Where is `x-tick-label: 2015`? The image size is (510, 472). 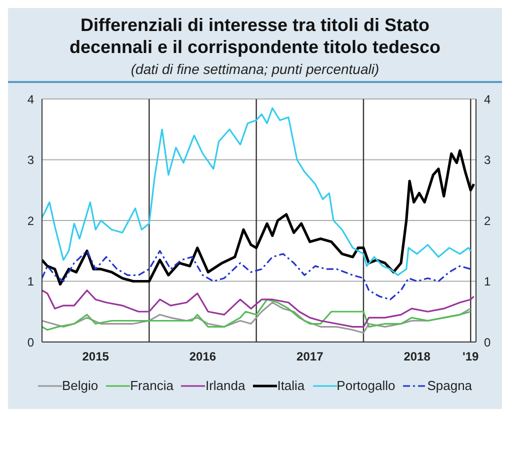 x-tick-label: 2015 is located at coordinates (96, 357).